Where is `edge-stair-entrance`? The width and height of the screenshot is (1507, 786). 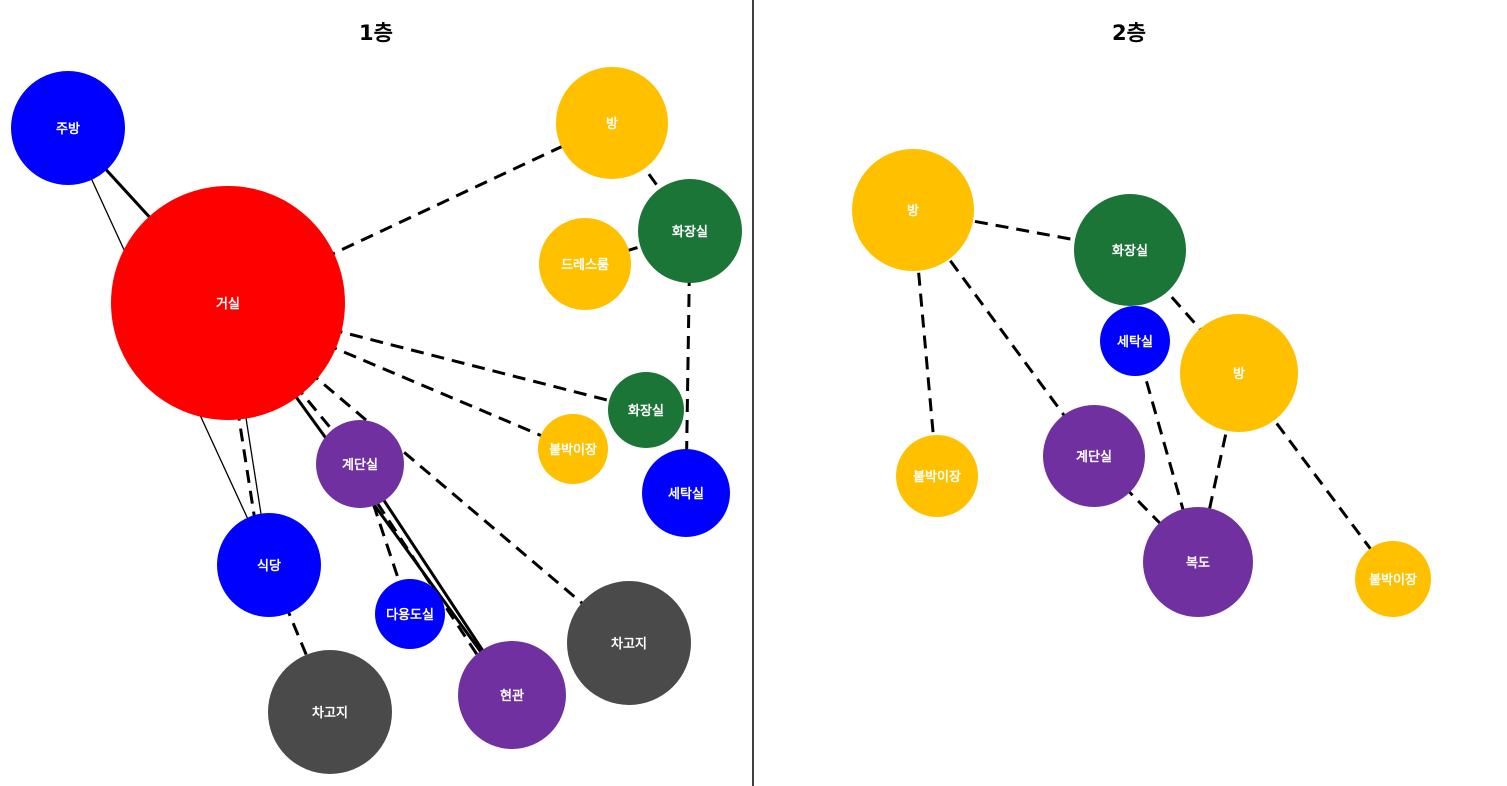 edge-stair-entrance is located at coordinates (430, 583).